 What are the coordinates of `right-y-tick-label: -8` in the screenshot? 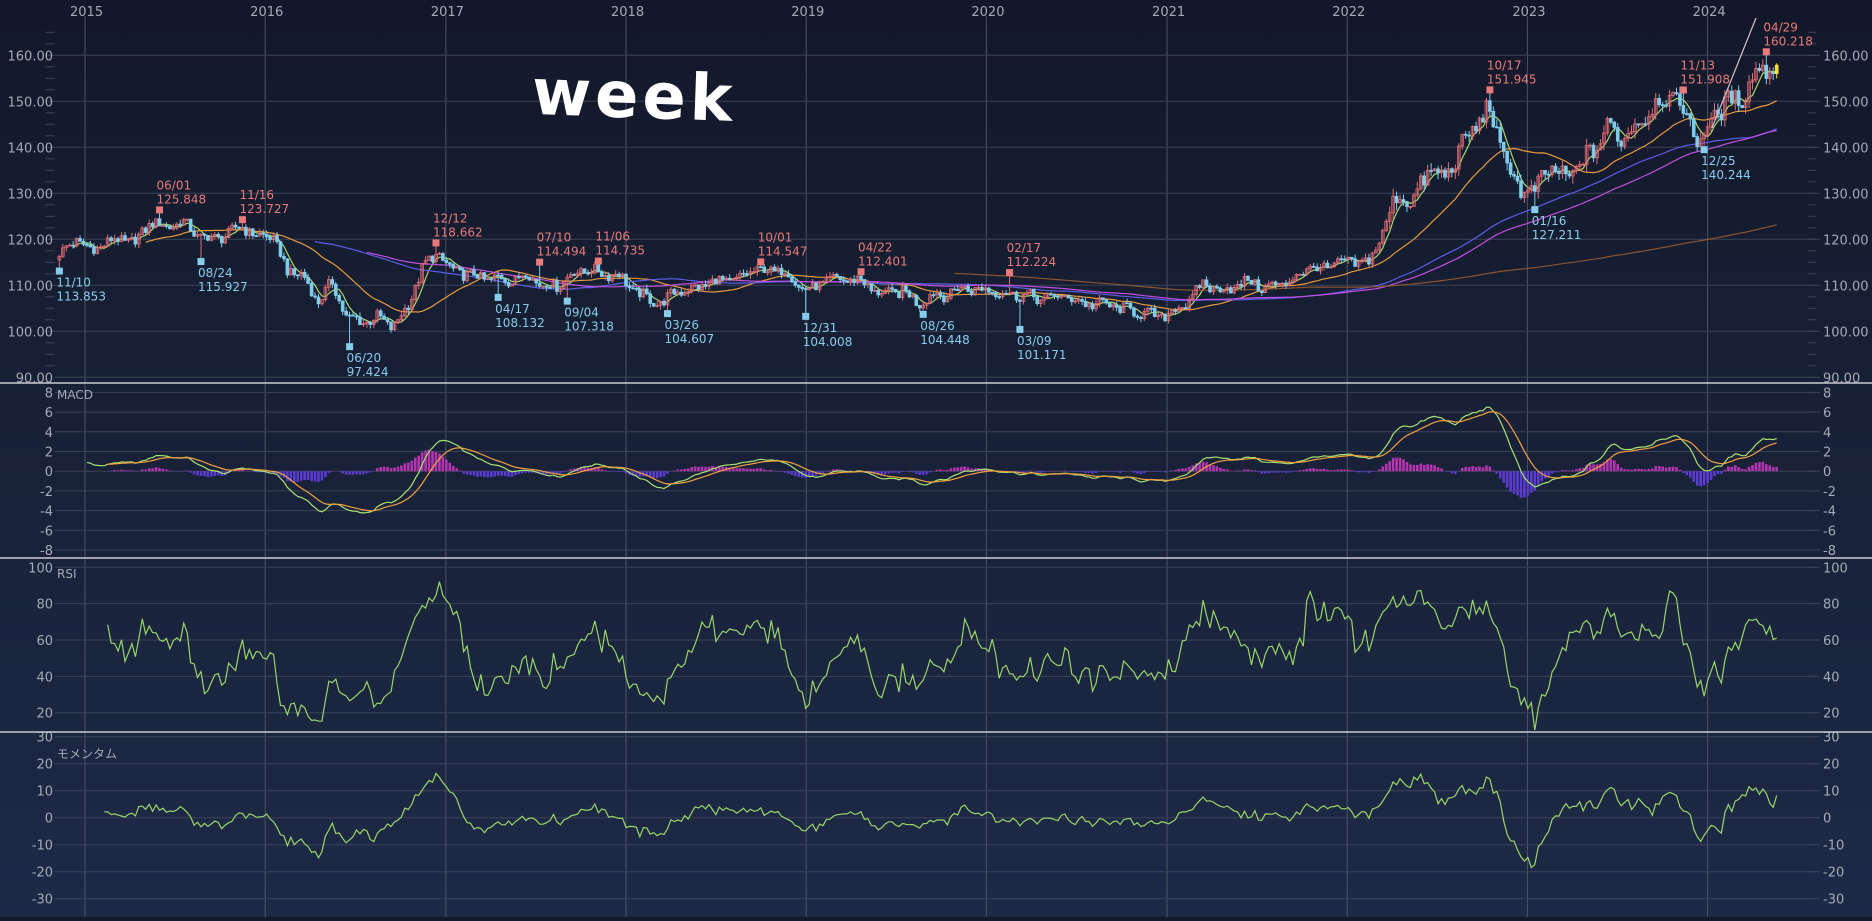 It's located at (1829, 551).